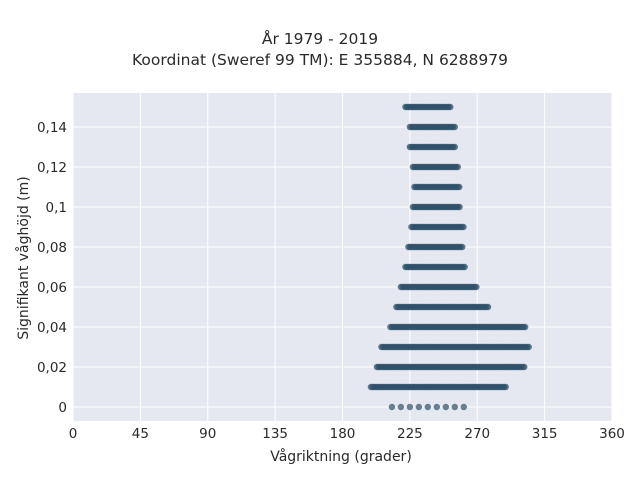 The image size is (640, 480). What do you see at coordinates (52, 268) in the screenshot?
I see `y-tick-labels: 0 0,02 0,04 0,06 0,08 0,1 0,12 0,14` at bounding box center [52, 268].